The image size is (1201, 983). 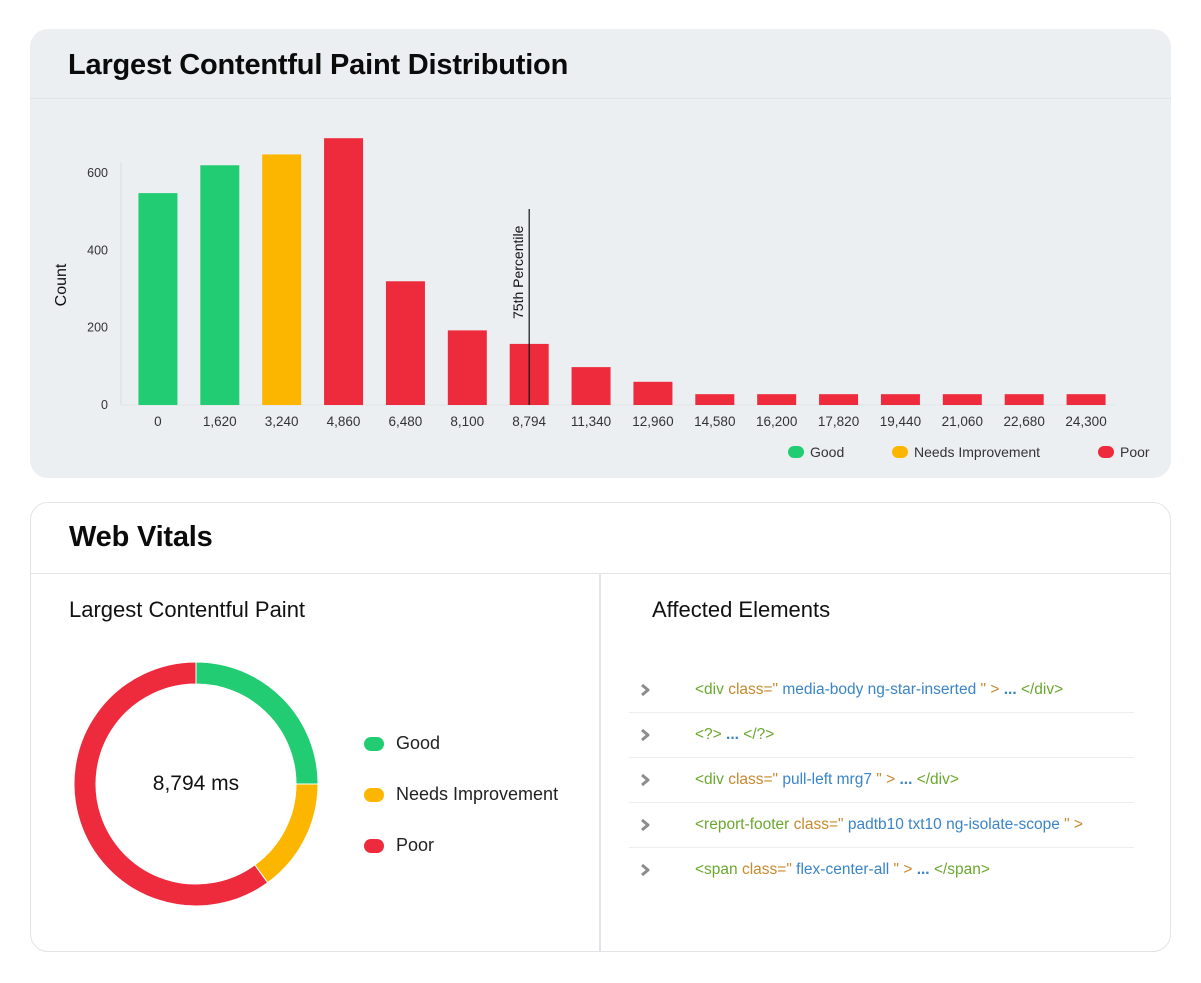 I want to click on x-tick-label: 12,960, so click(x=652, y=421).